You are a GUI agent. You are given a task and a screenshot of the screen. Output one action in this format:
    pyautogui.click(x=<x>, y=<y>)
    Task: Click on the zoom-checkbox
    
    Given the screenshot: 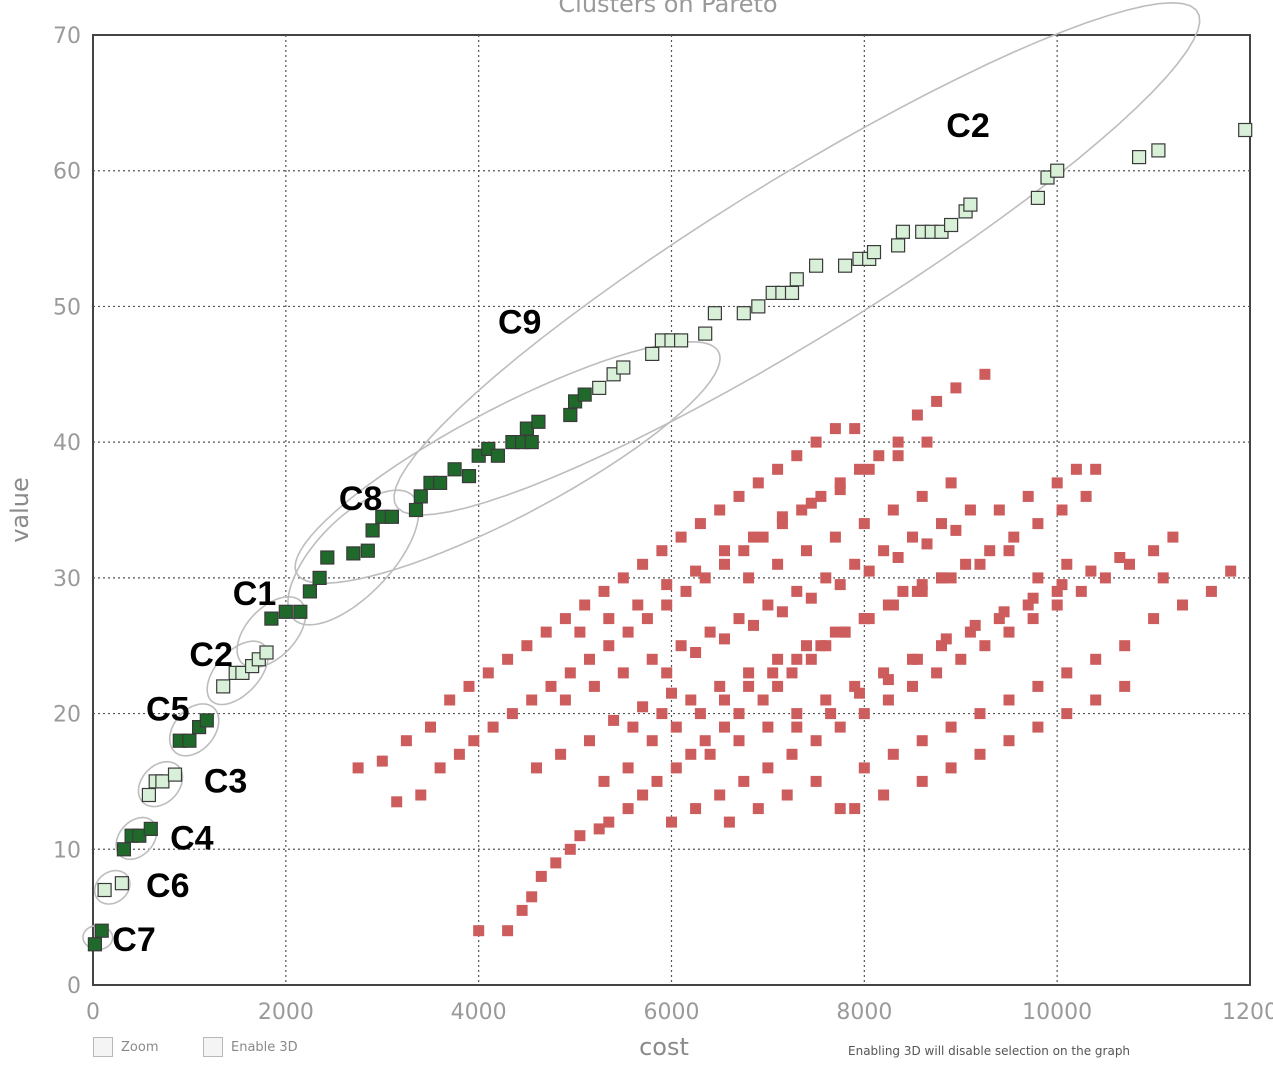 What is the action you would take?
    pyautogui.click(x=103, y=1047)
    